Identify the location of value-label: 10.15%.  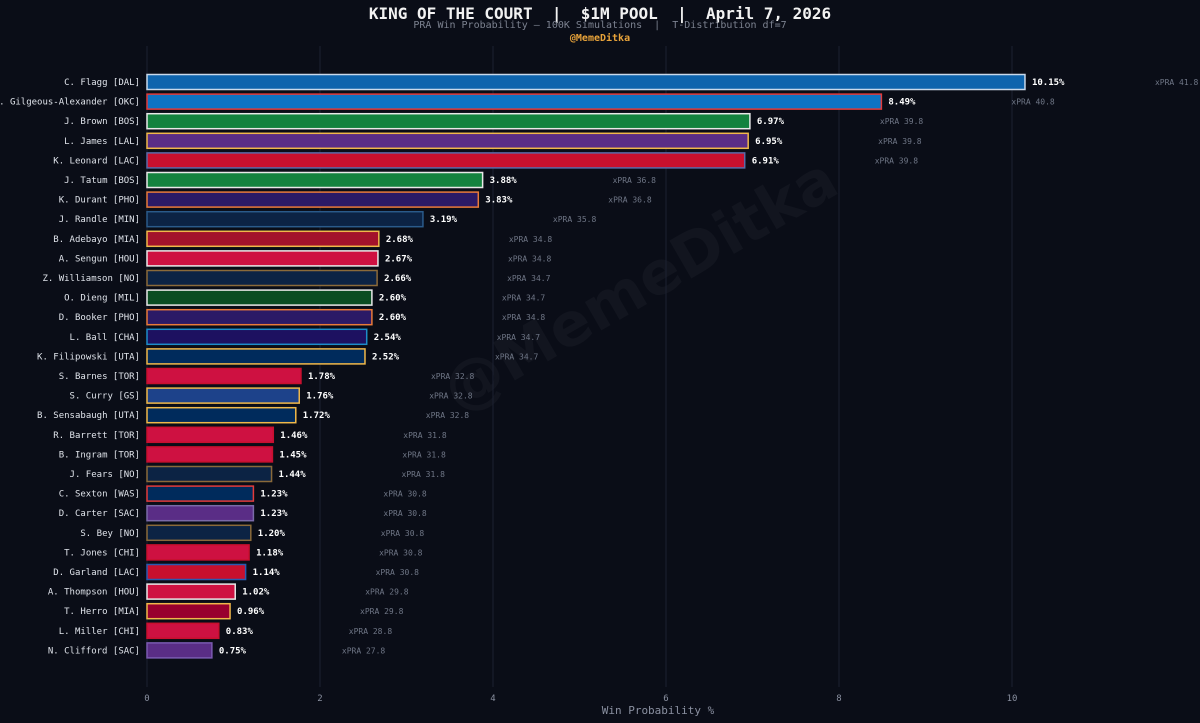
(1048, 83).